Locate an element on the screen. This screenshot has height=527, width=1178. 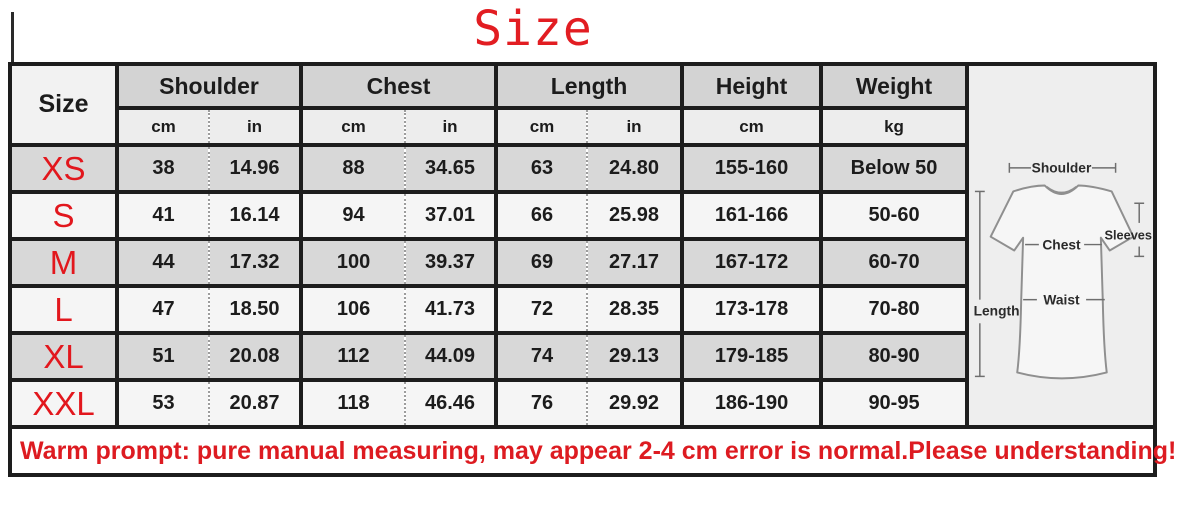
cell-chest-cm: 106 is located at coordinates (353, 309).